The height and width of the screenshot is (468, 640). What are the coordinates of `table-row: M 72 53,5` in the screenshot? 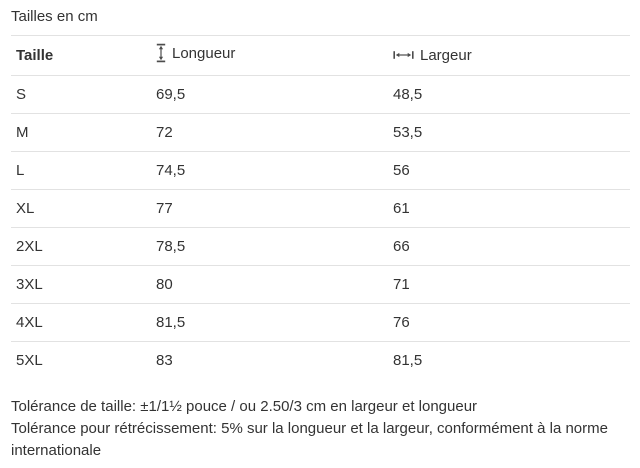 It's located at (320, 132).